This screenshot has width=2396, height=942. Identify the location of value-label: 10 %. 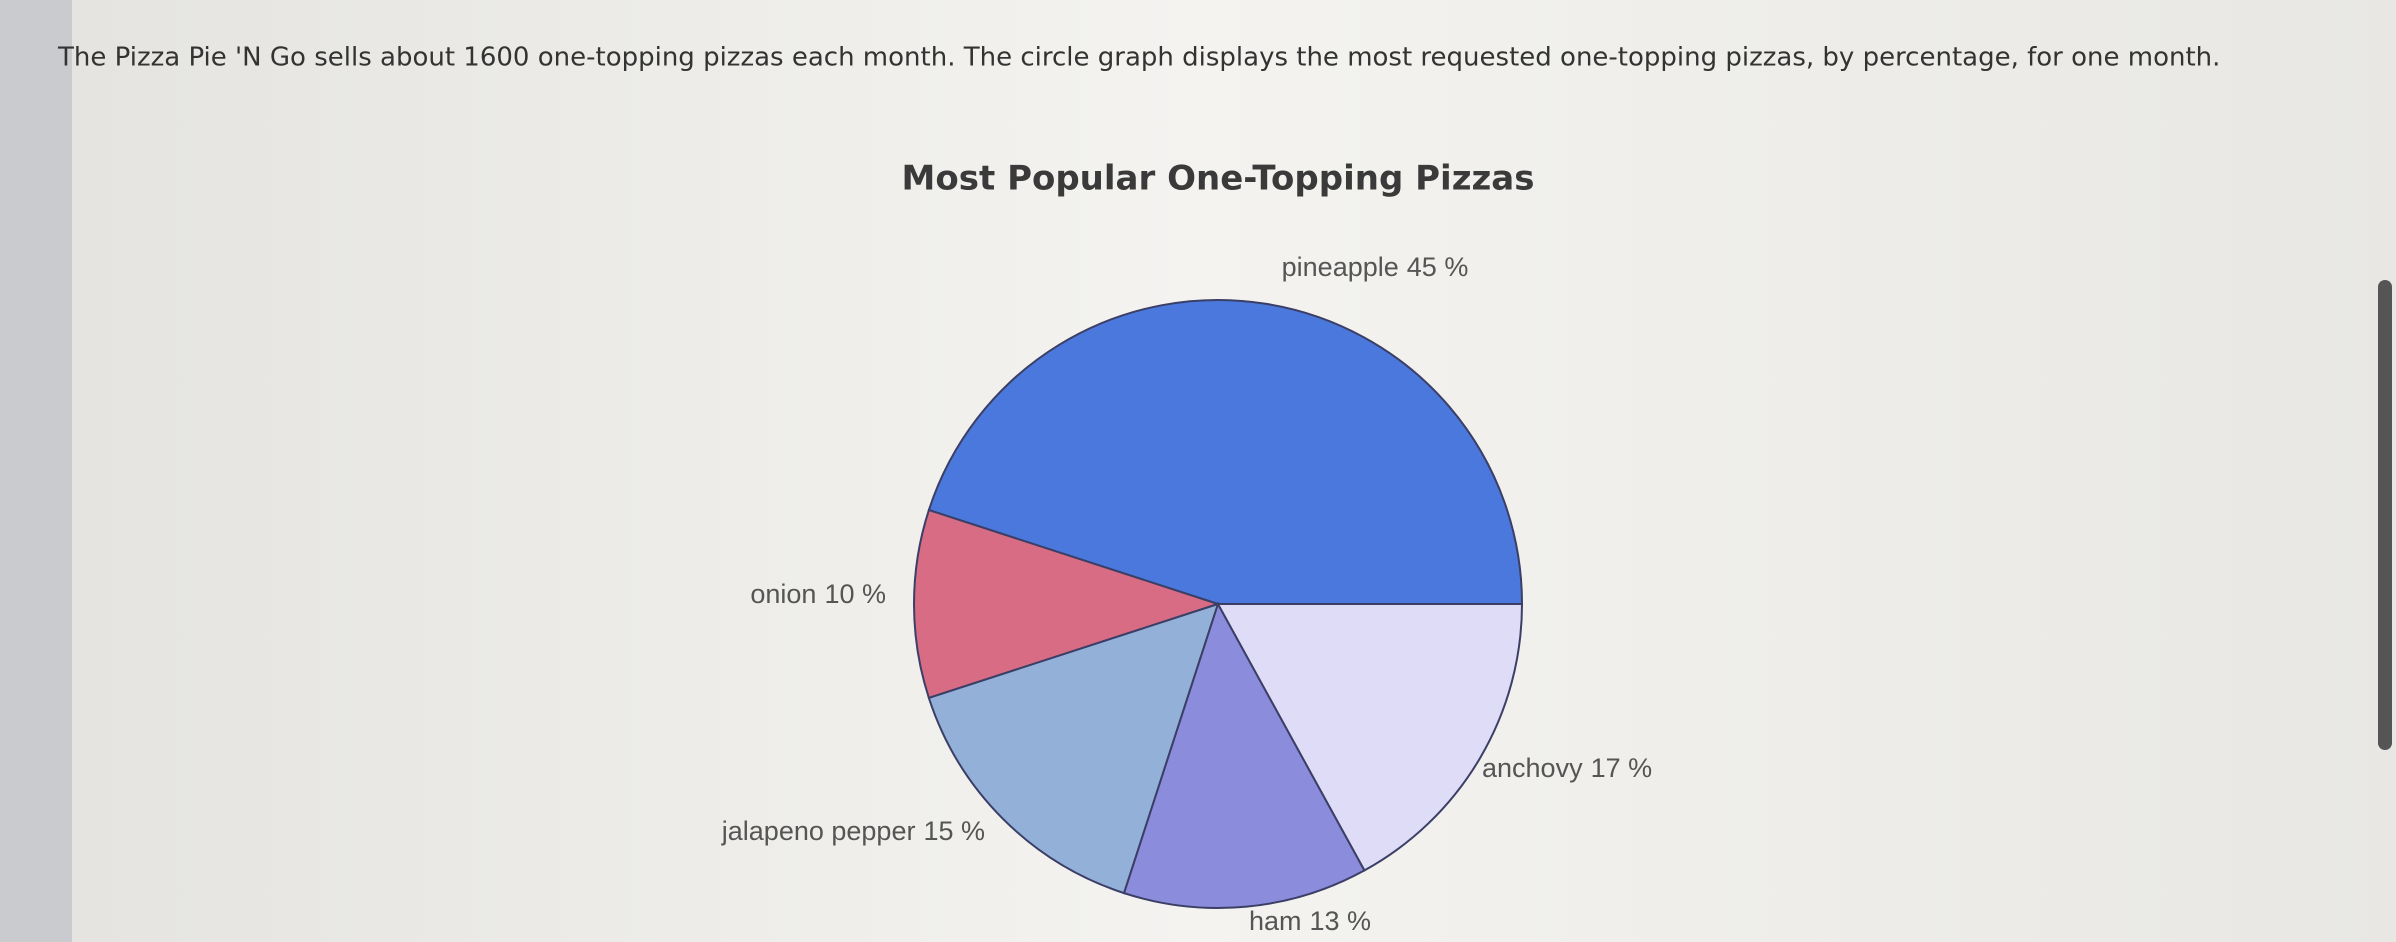
(855, 594).